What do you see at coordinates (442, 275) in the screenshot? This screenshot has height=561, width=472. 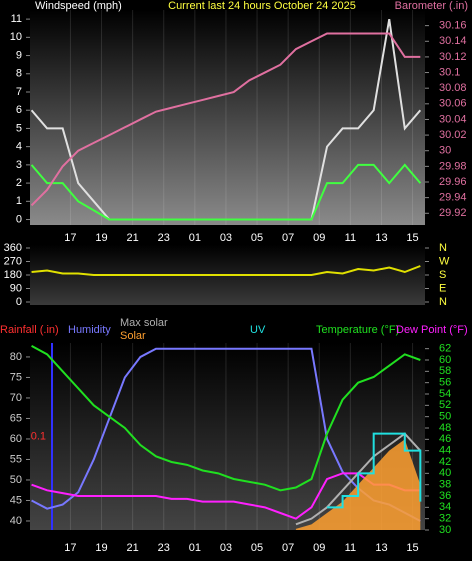 I see `y2-tick-label: S` at bounding box center [442, 275].